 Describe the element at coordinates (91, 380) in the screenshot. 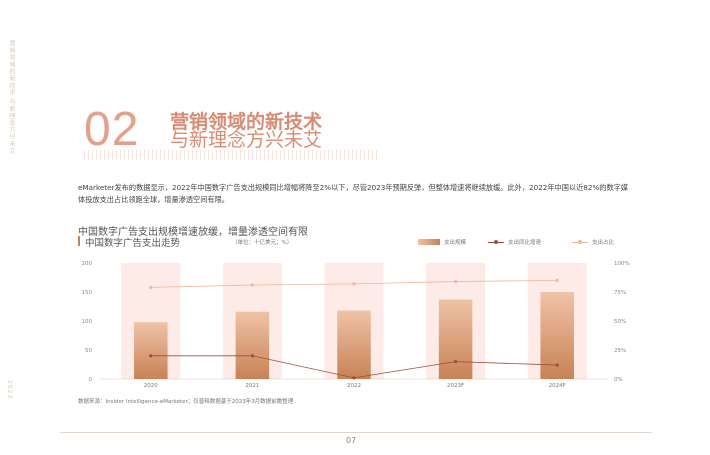

I see `y-left-tick-label: 0` at that location.